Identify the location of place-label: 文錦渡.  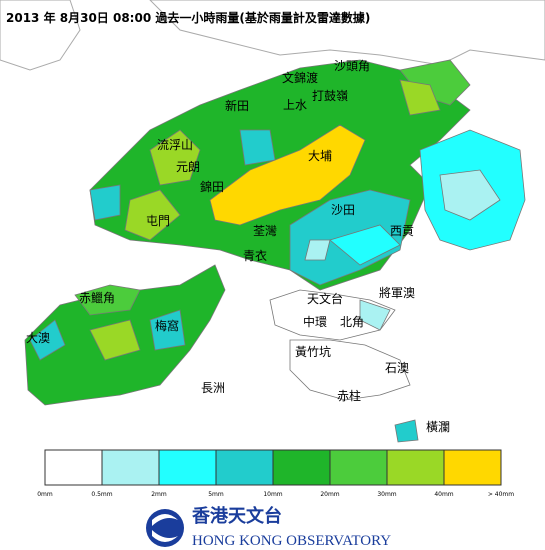
(300, 77).